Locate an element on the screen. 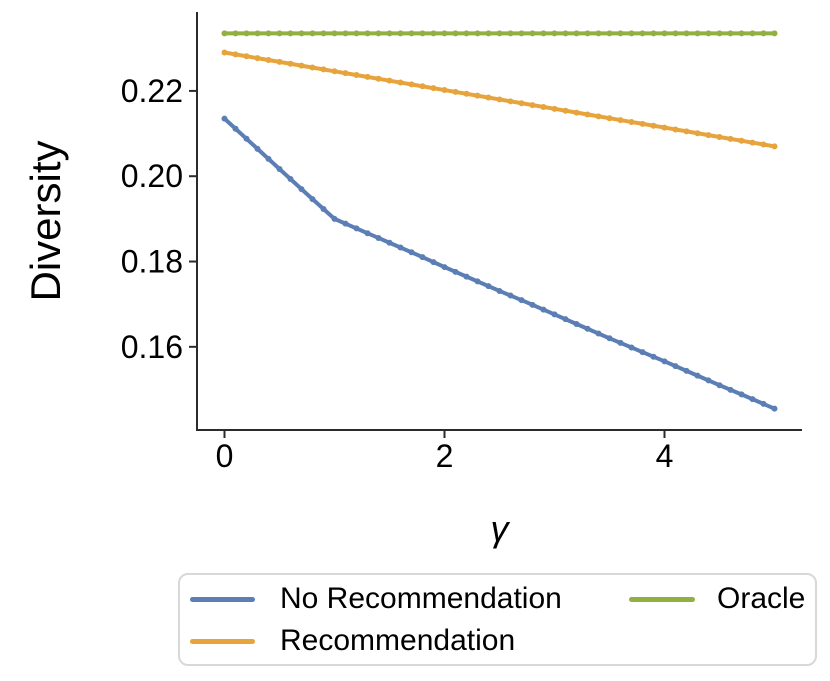 The height and width of the screenshot is (681, 830). legend-label: No Recommendation is located at coordinates (421, 598).